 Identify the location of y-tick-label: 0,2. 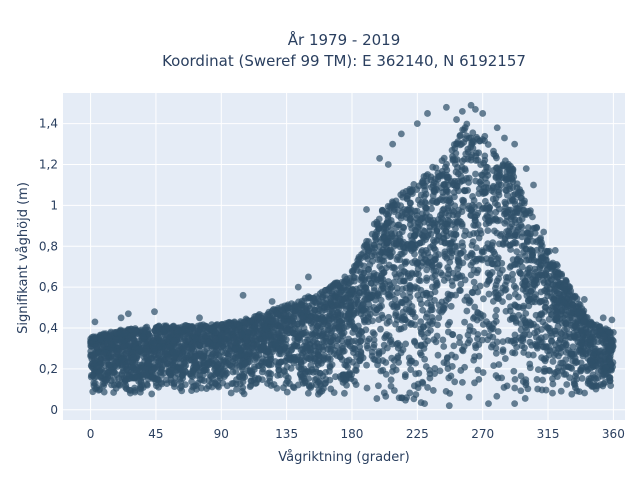
(48, 369).